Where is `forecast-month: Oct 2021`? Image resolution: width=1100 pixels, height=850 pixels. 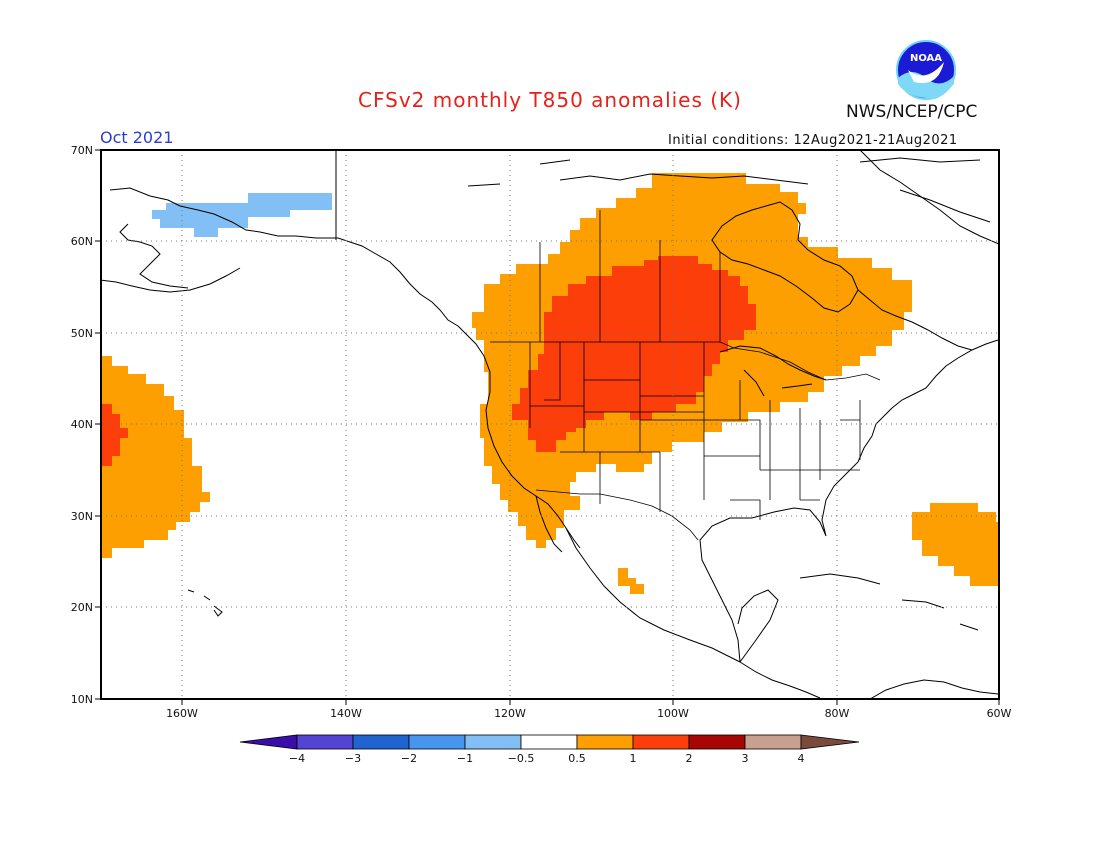 forecast-month: Oct 2021 is located at coordinates (137, 137).